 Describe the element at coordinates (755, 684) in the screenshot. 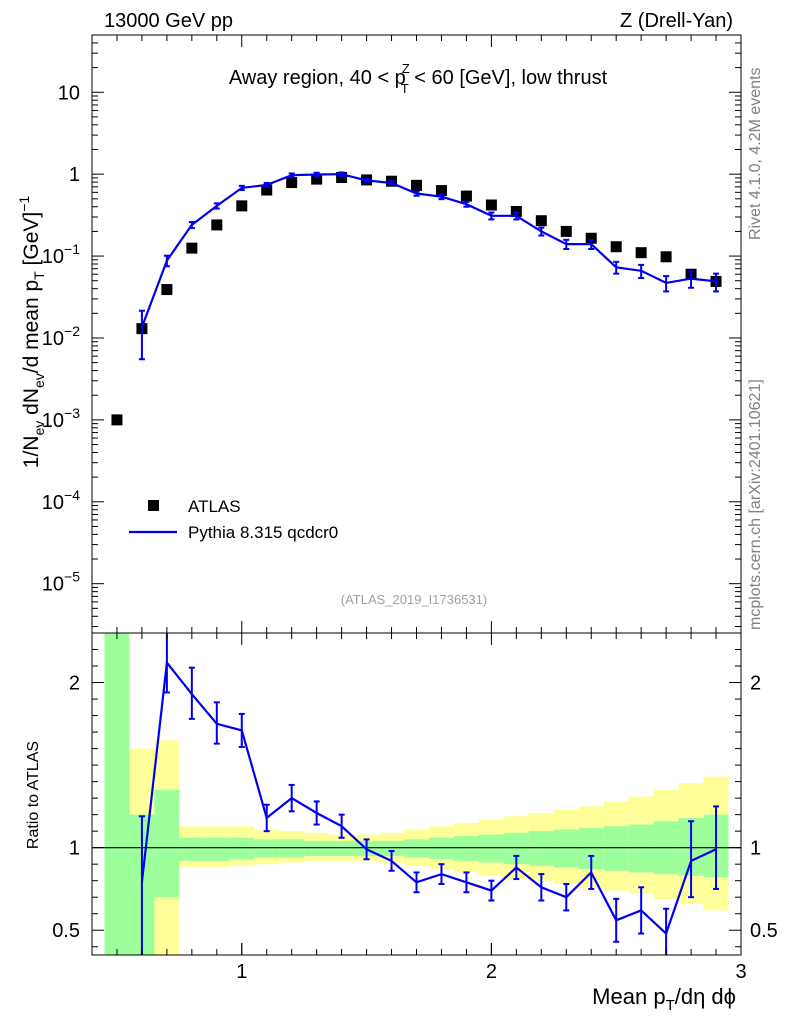

I see `ratio-y-tick-label-right: 2` at that location.